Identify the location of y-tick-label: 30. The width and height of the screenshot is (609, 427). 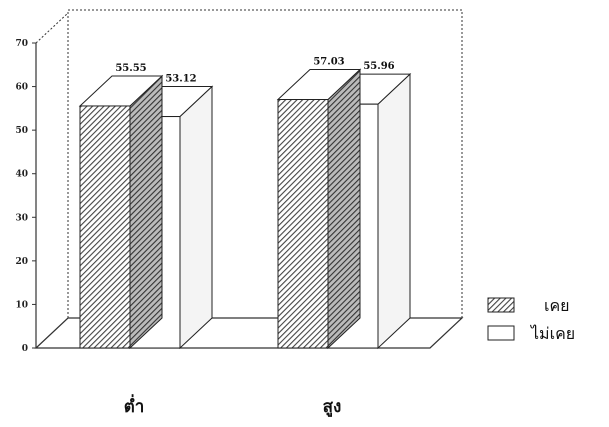
(21, 218).